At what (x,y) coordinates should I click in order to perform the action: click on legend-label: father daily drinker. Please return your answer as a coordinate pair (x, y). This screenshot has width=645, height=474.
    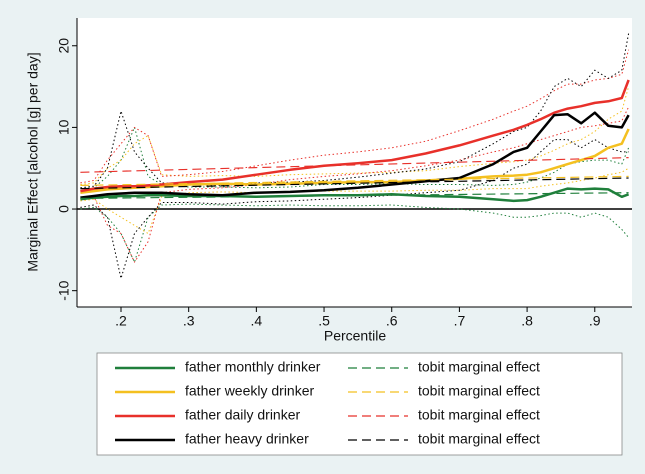
    Looking at the image, I should click on (243, 415).